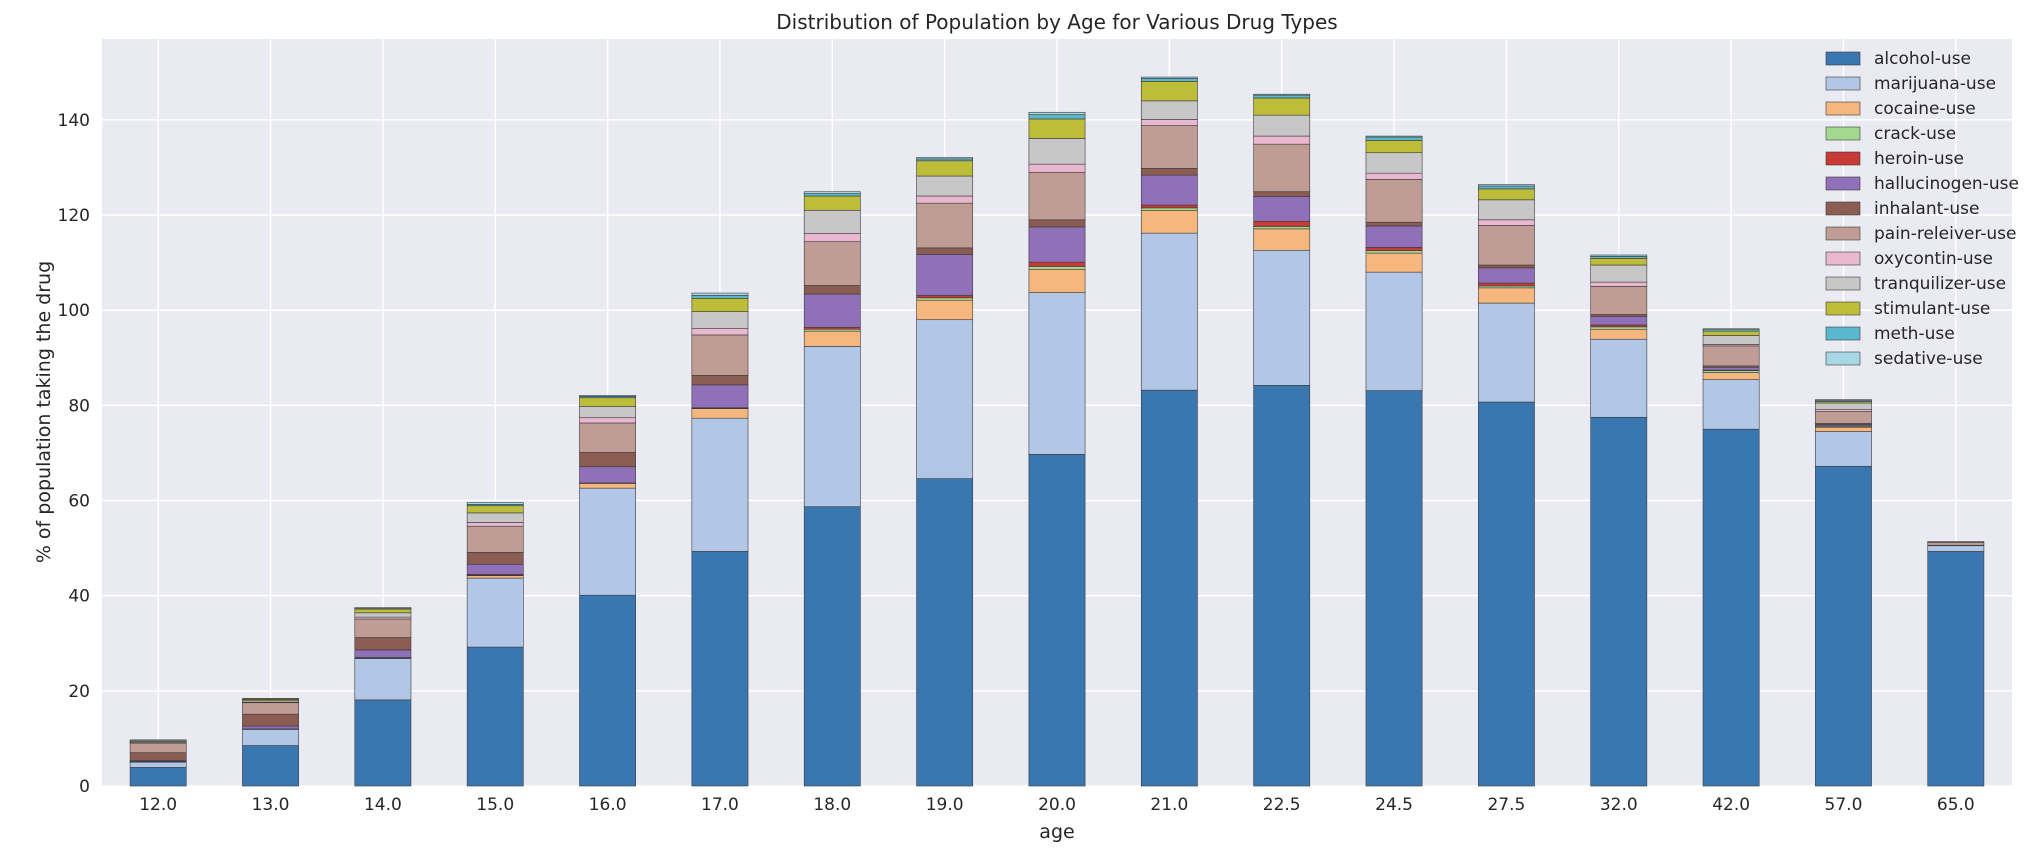 The image size is (2034, 854). I want to click on x-tick-label: 13.0, so click(271, 805).